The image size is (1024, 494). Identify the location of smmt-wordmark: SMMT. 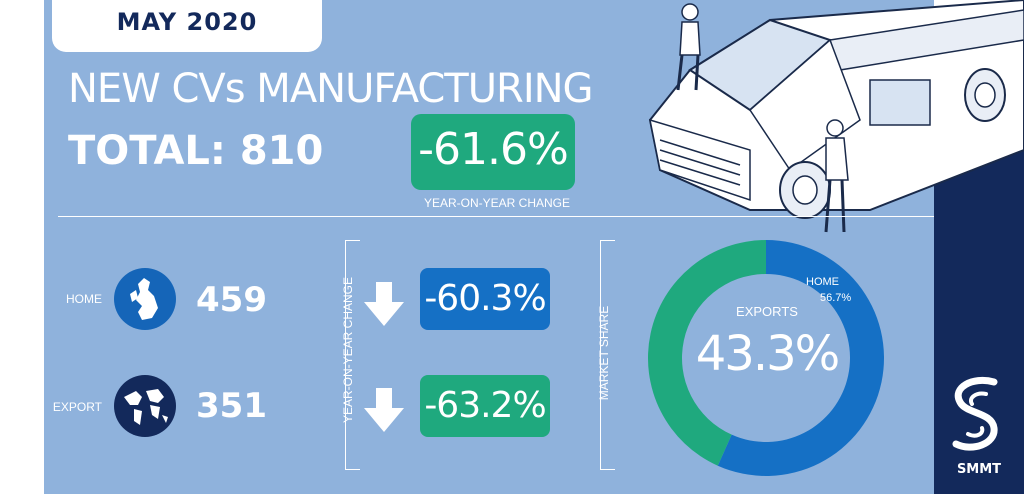
(979, 469).